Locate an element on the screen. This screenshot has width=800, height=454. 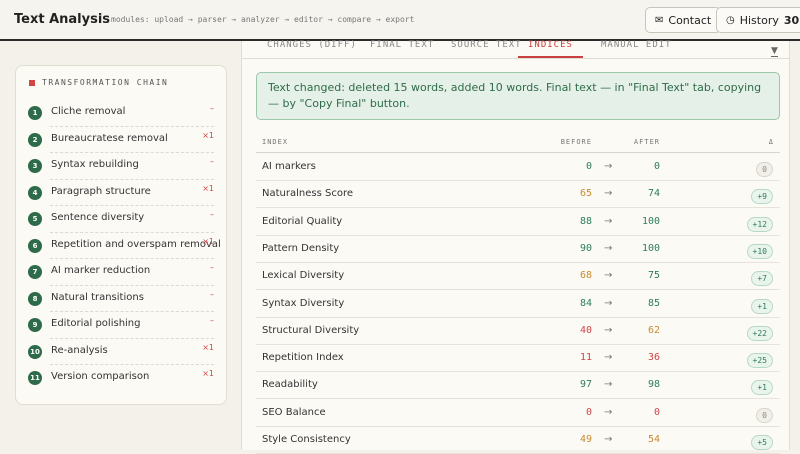
step-number: 3 is located at coordinates (35, 166).